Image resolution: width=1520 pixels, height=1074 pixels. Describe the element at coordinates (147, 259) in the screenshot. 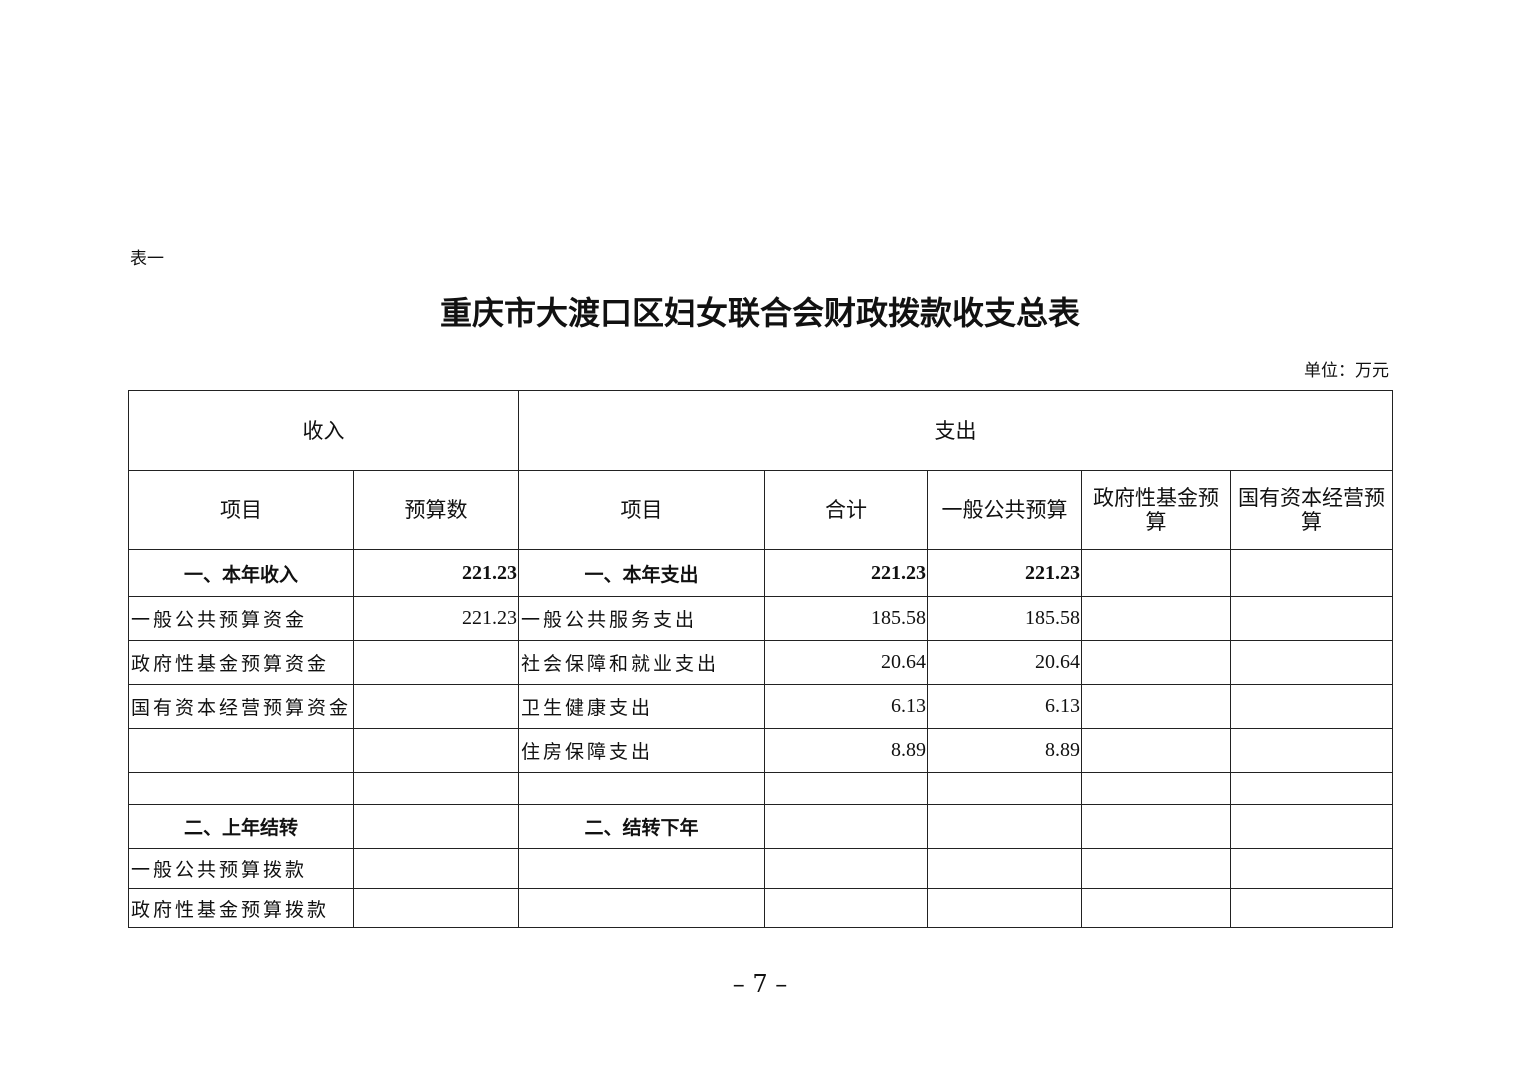

I see `table-label: 表一` at that location.